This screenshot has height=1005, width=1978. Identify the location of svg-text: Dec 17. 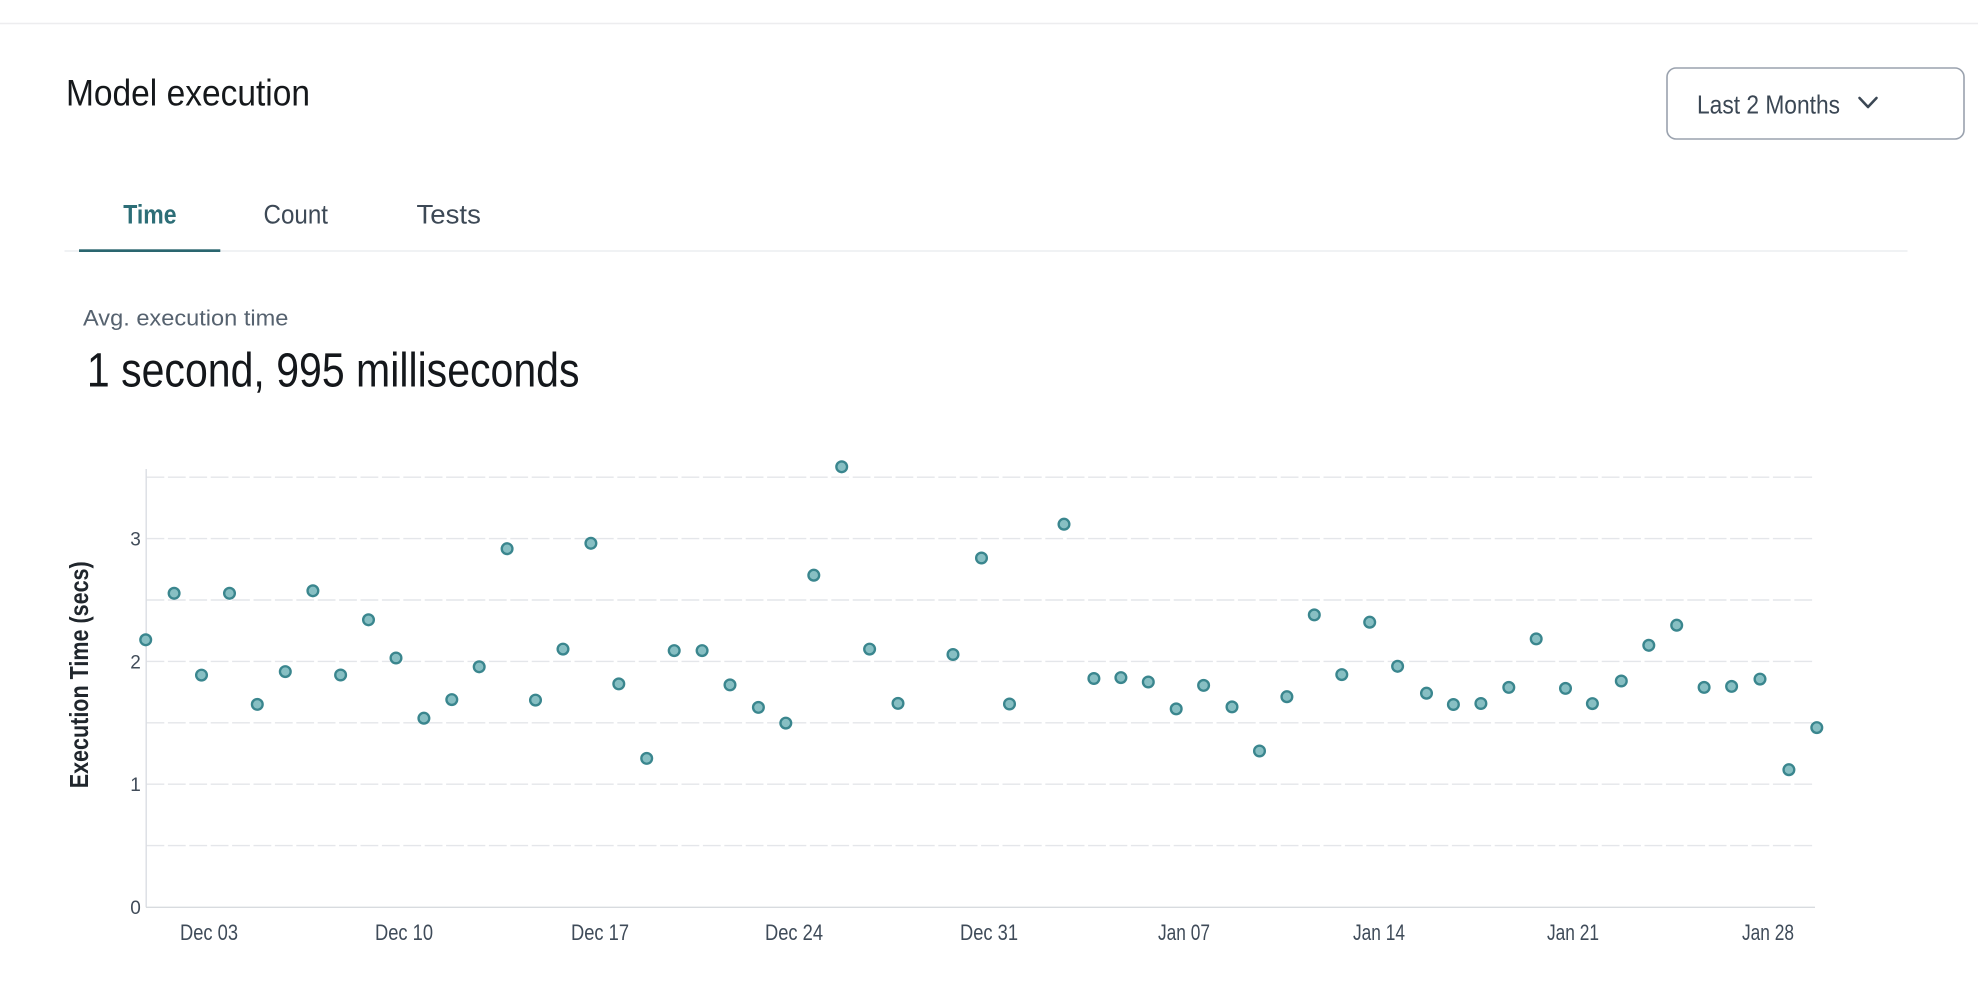
(600, 932).